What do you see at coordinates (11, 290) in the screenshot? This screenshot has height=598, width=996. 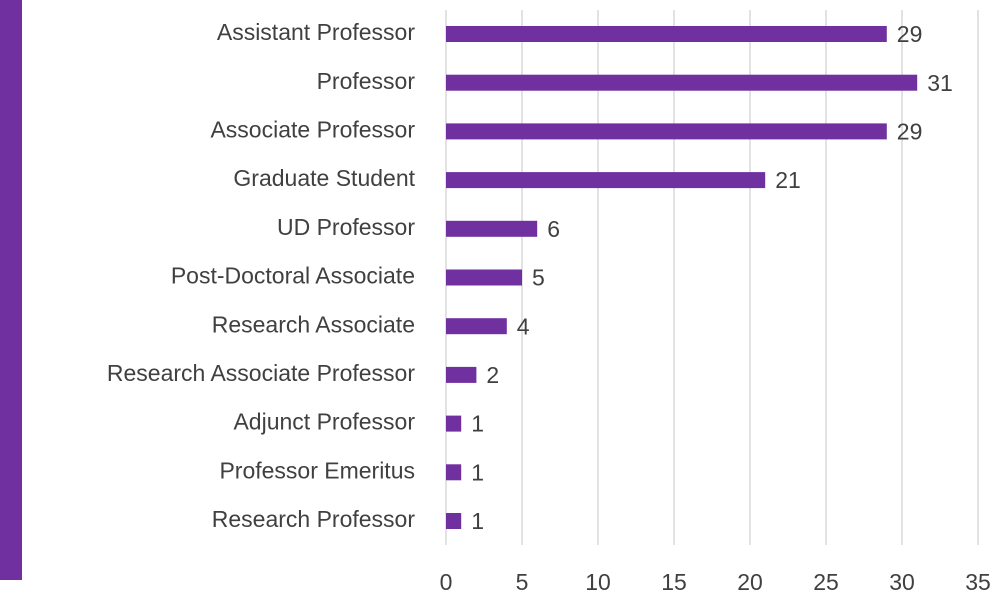 I see `side-stripe` at bounding box center [11, 290].